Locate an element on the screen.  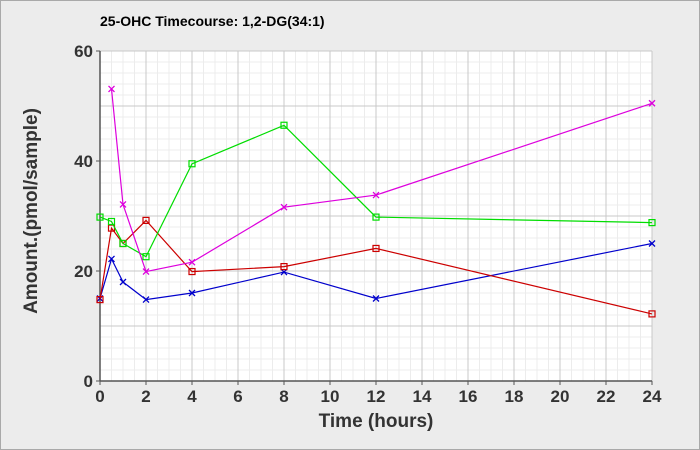
x-axis-label: Time (hours) is located at coordinates (376, 421).